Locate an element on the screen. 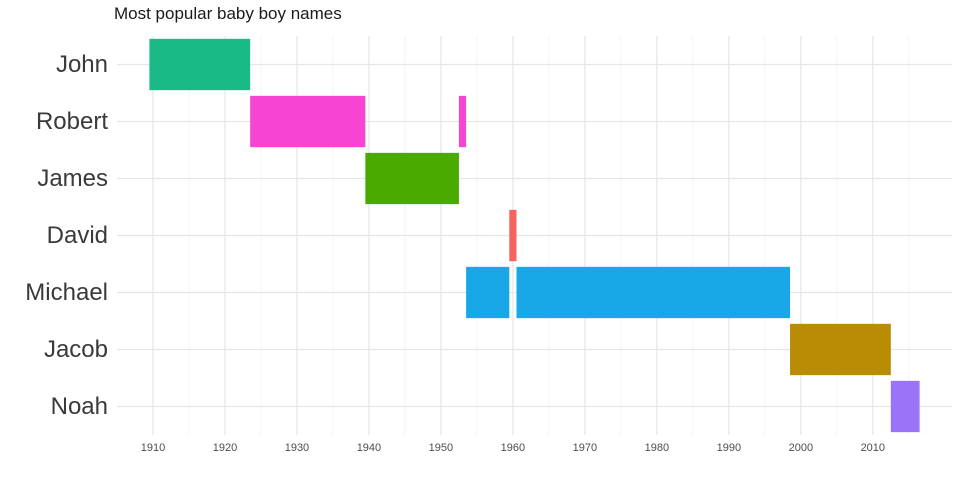 Image resolution: width=960 pixels, height=480 pixels. y-tick-labels: John Robert James David Michael Jacob Noah is located at coordinates (66, 235).